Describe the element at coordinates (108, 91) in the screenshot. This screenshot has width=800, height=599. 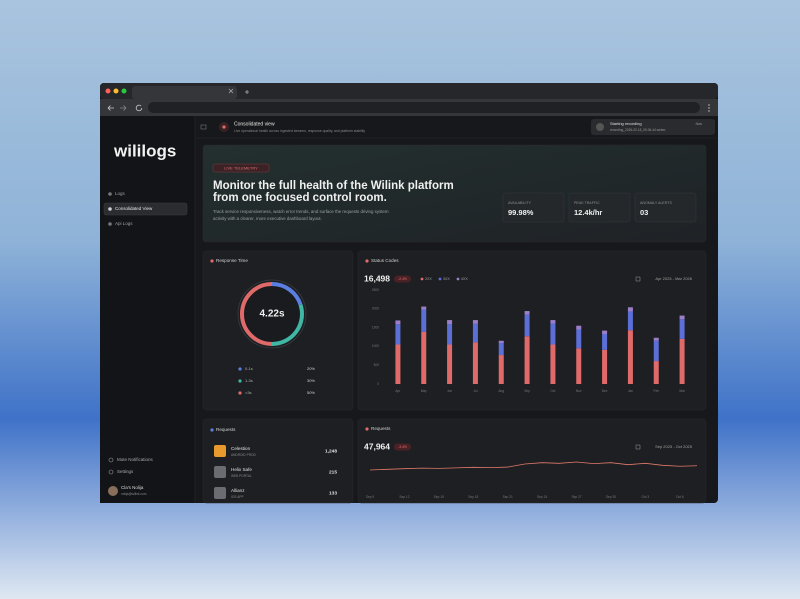
I see `close-button` at that location.